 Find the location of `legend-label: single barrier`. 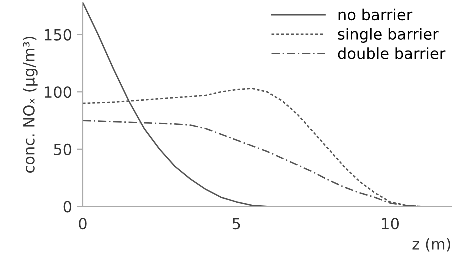

legend-label: single barrier is located at coordinates (388, 35).